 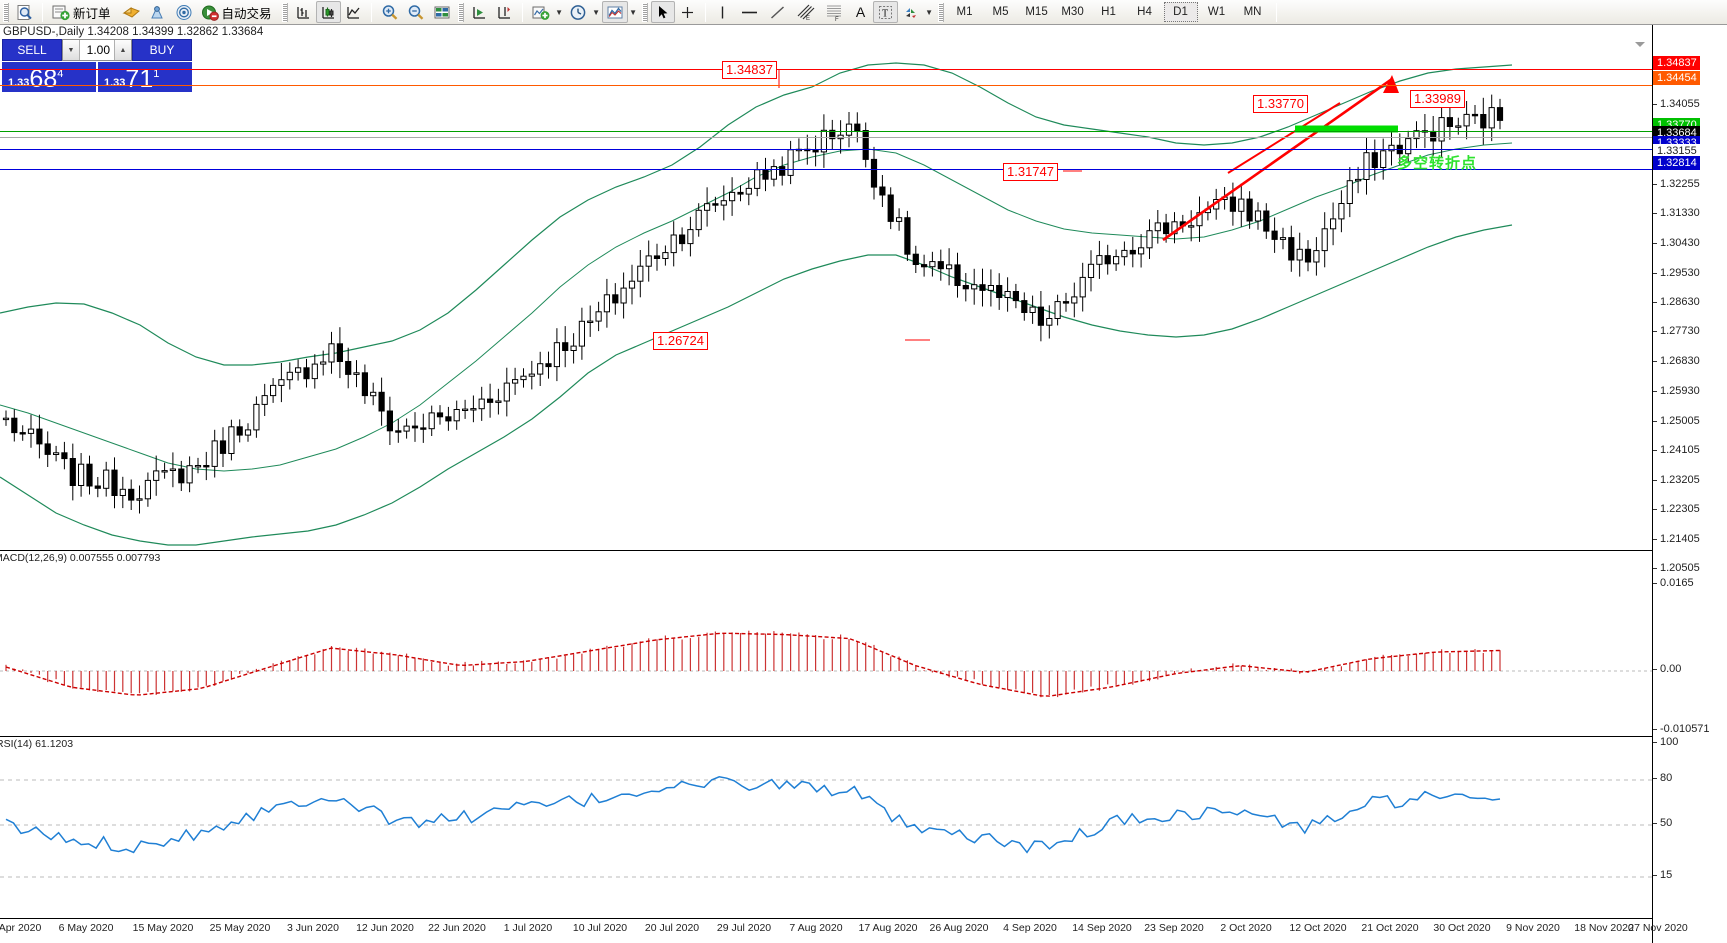 What do you see at coordinates (24, 12) in the screenshot?
I see `magnifier-doc-icon` at bounding box center [24, 12].